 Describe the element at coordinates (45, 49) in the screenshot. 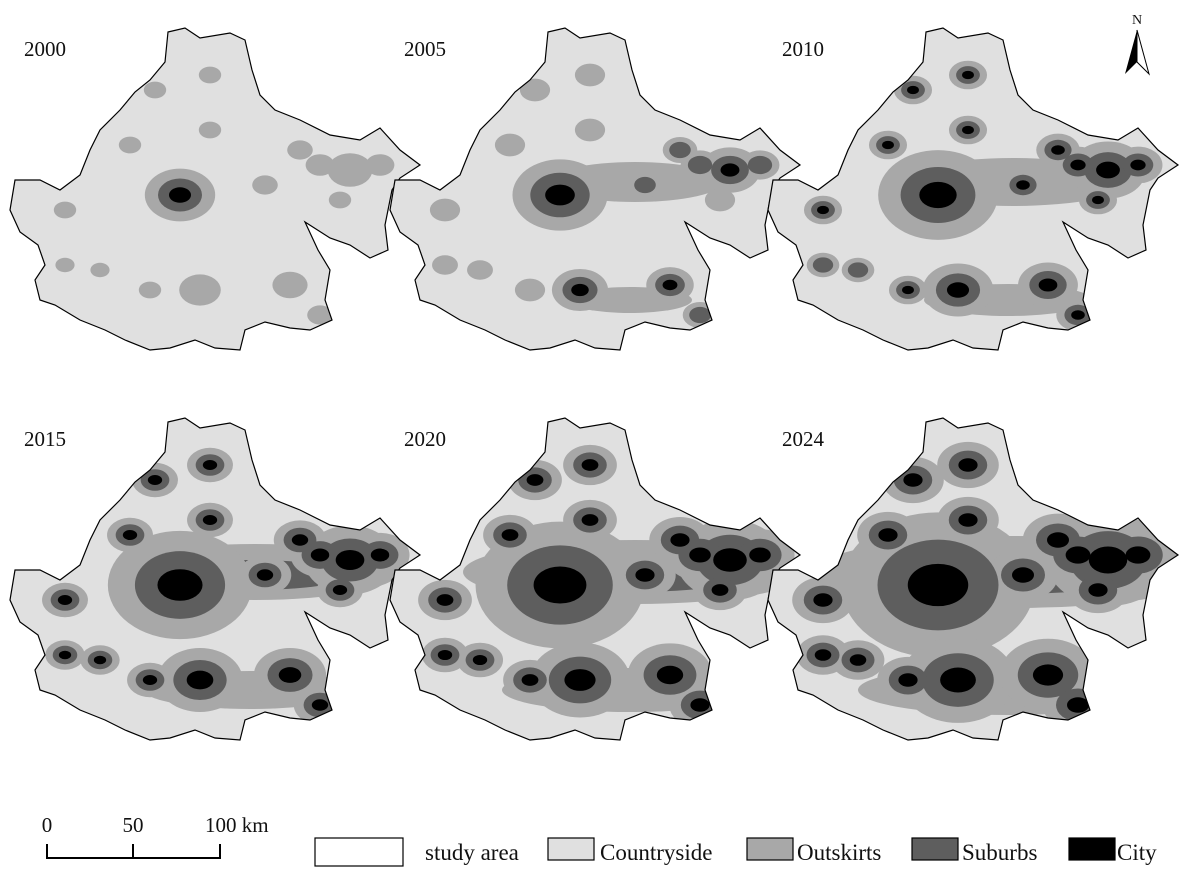

I see `year-label: 2000` at that location.